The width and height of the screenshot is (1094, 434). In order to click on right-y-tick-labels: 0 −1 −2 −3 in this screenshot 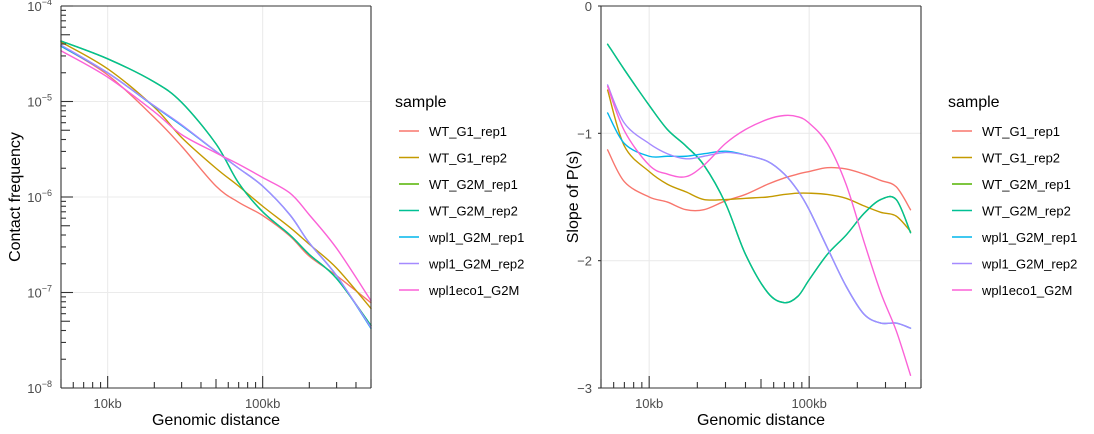, I will do `click(584, 198)`.